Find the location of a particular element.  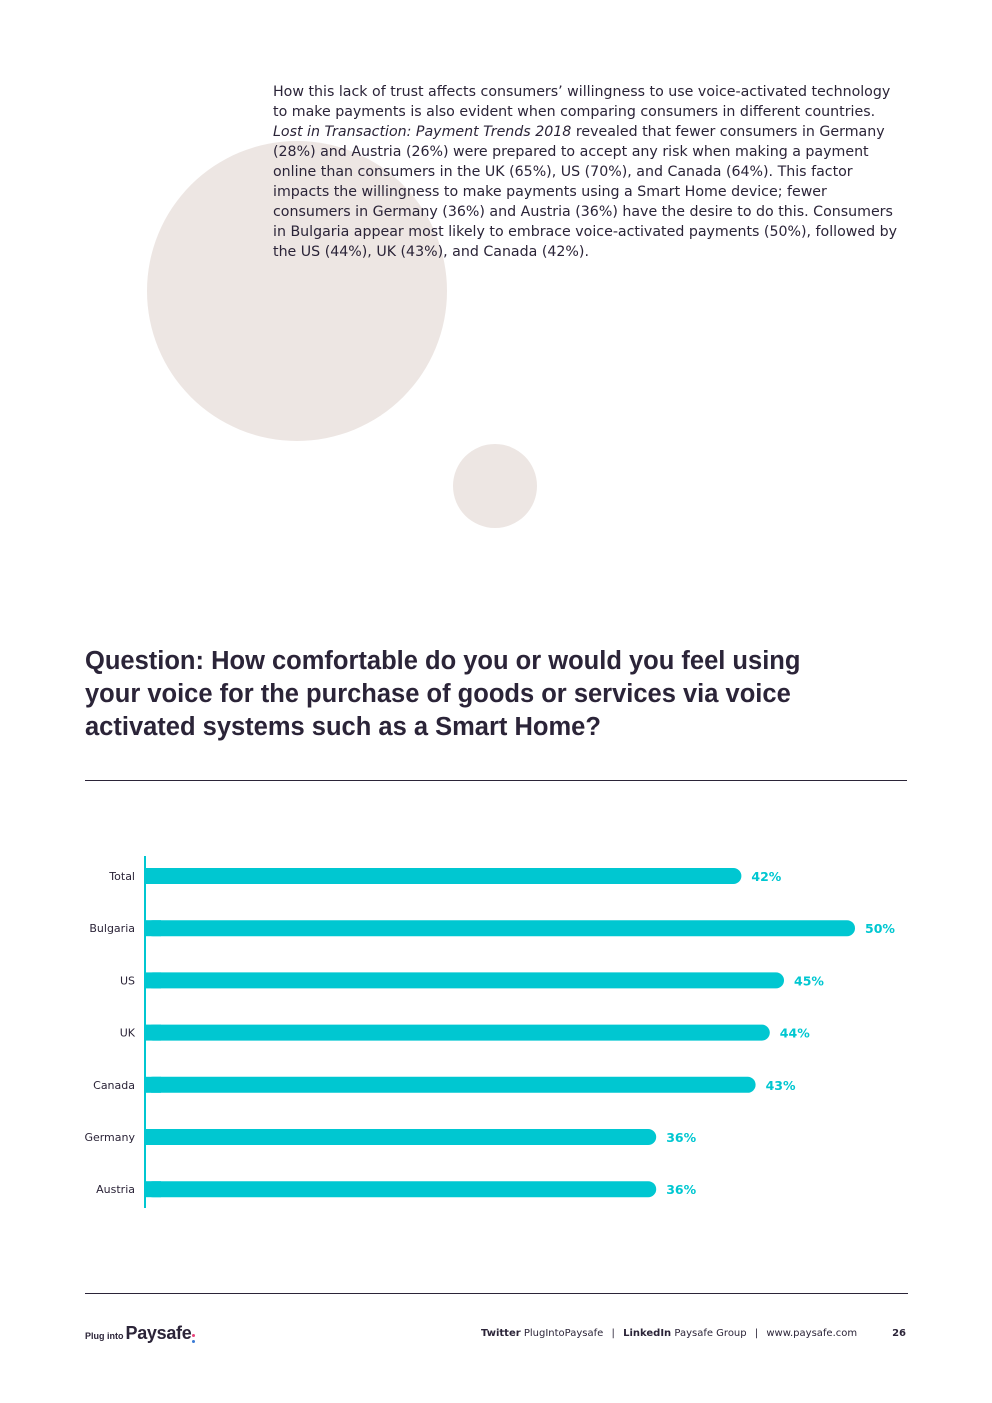

decorative-circle-large is located at coordinates (297, 291).